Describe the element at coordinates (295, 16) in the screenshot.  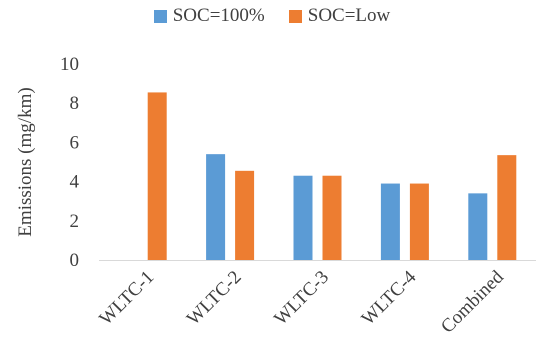
I see `legend-swatch-soc-low` at that location.